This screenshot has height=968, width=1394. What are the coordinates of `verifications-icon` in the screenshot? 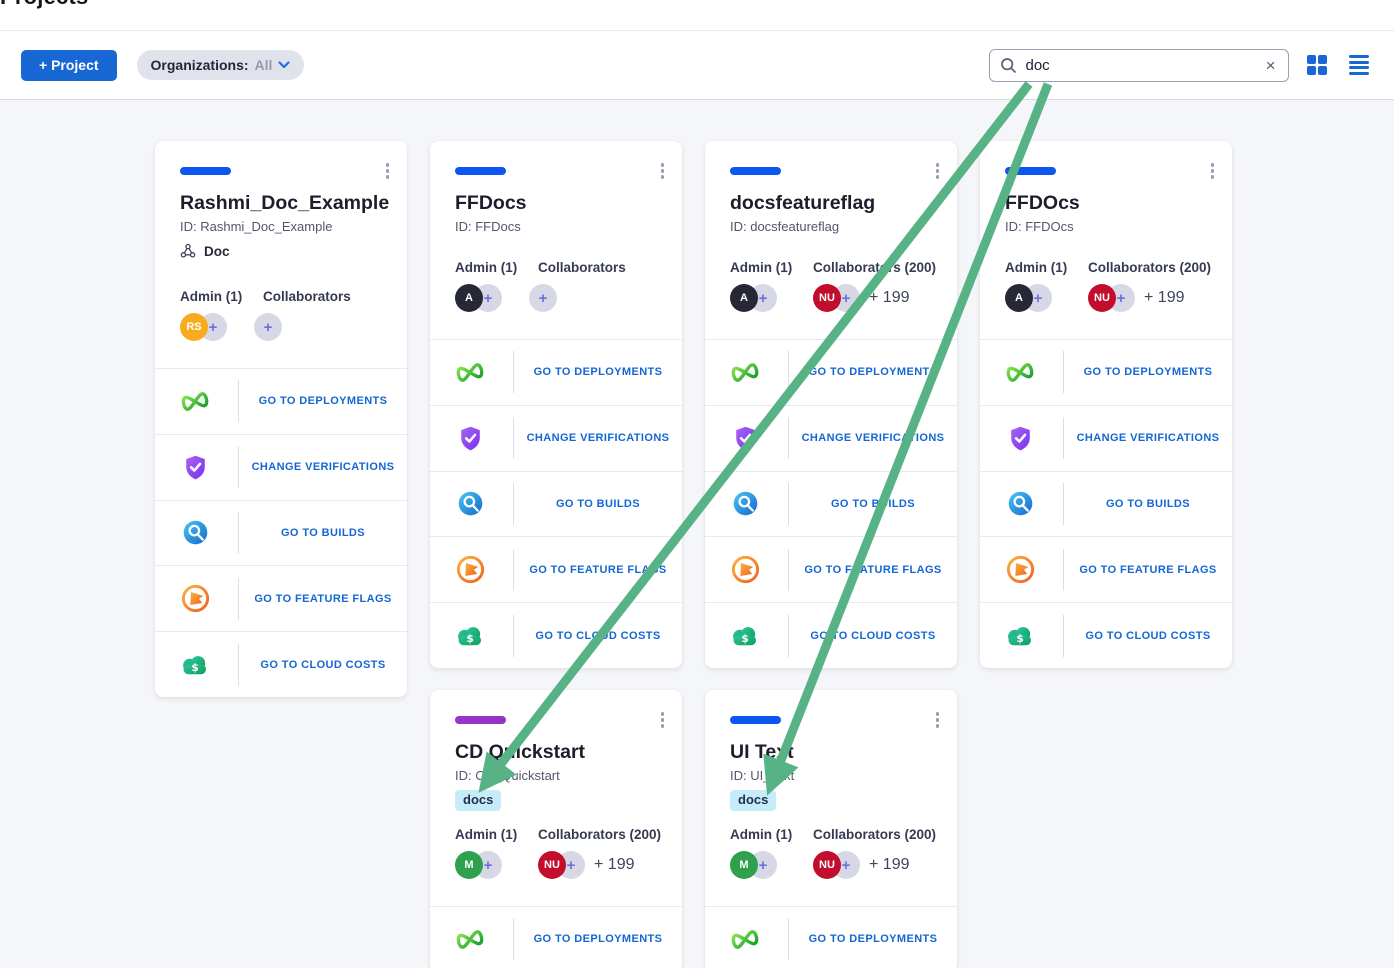 It's located at (1020, 438).